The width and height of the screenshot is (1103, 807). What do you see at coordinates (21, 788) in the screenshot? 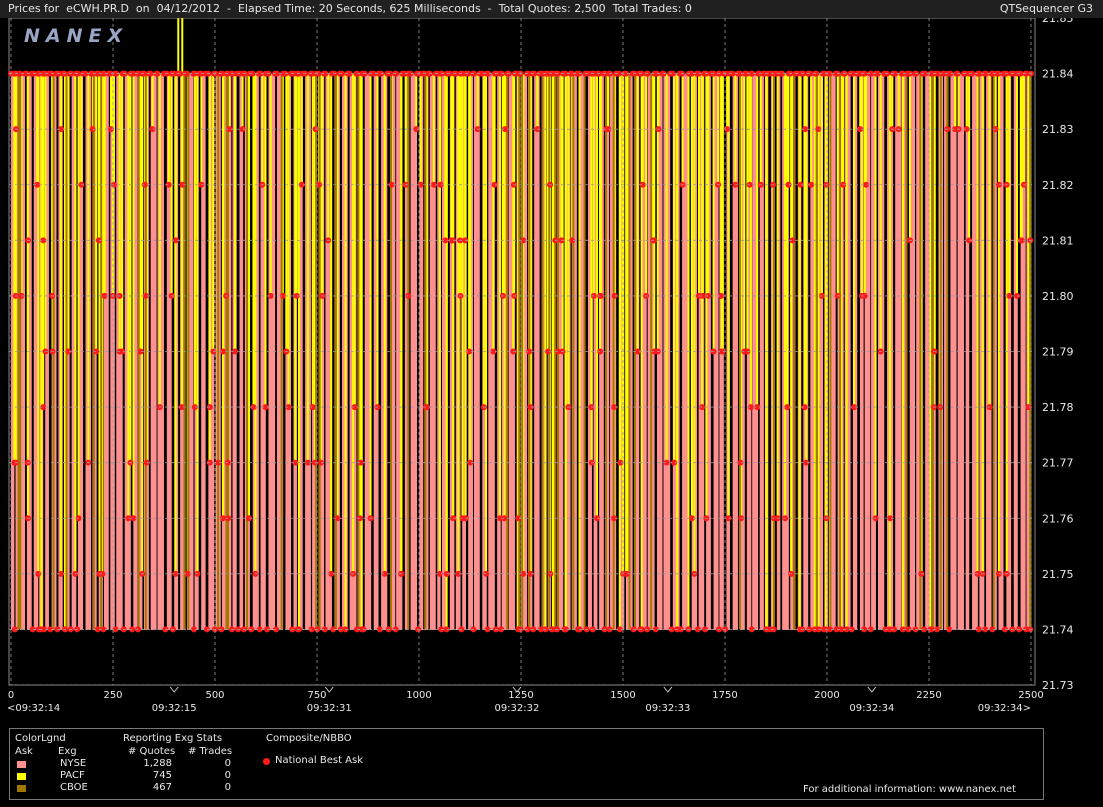
I see `legend-swatch-cboe` at bounding box center [21, 788].